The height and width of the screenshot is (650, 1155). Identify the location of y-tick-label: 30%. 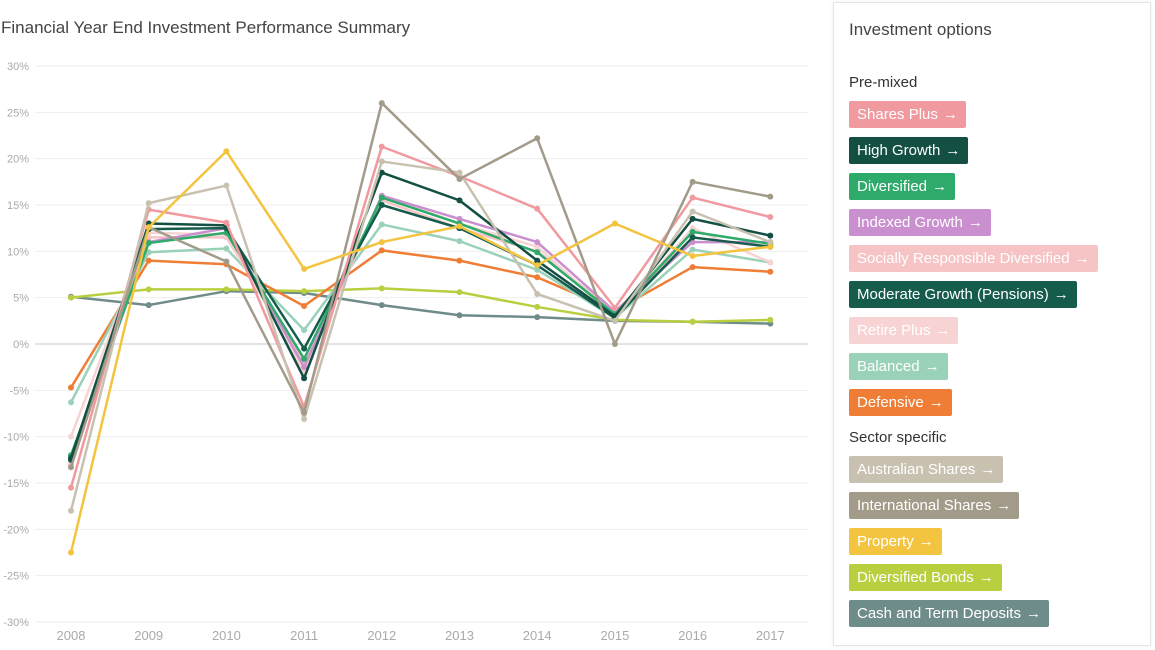
(18, 67).